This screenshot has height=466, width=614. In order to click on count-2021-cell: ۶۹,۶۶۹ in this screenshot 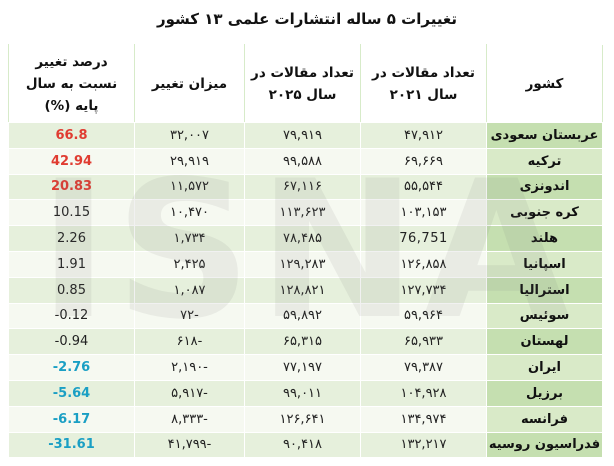, I will do `click(423, 161)`.